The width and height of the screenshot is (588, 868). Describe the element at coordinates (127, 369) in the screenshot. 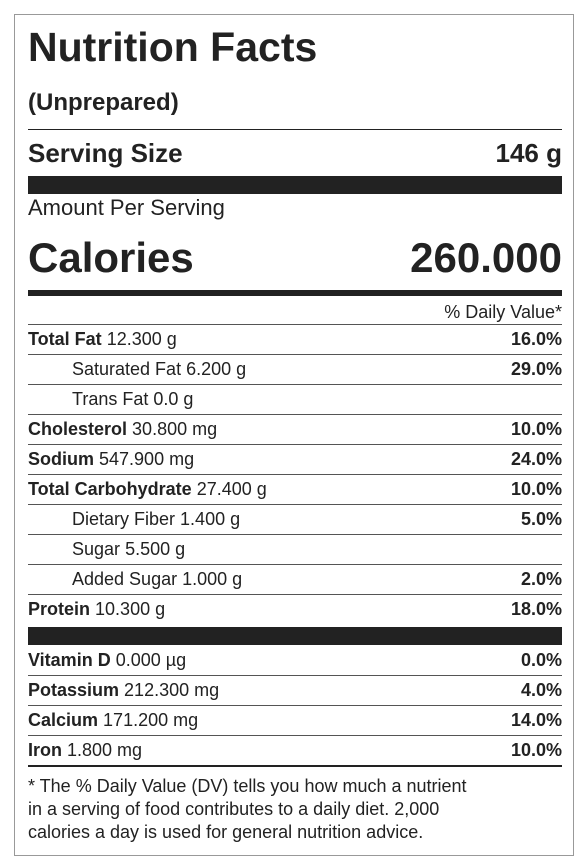

I see `nutrient-name: Saturated Fat` at that location.